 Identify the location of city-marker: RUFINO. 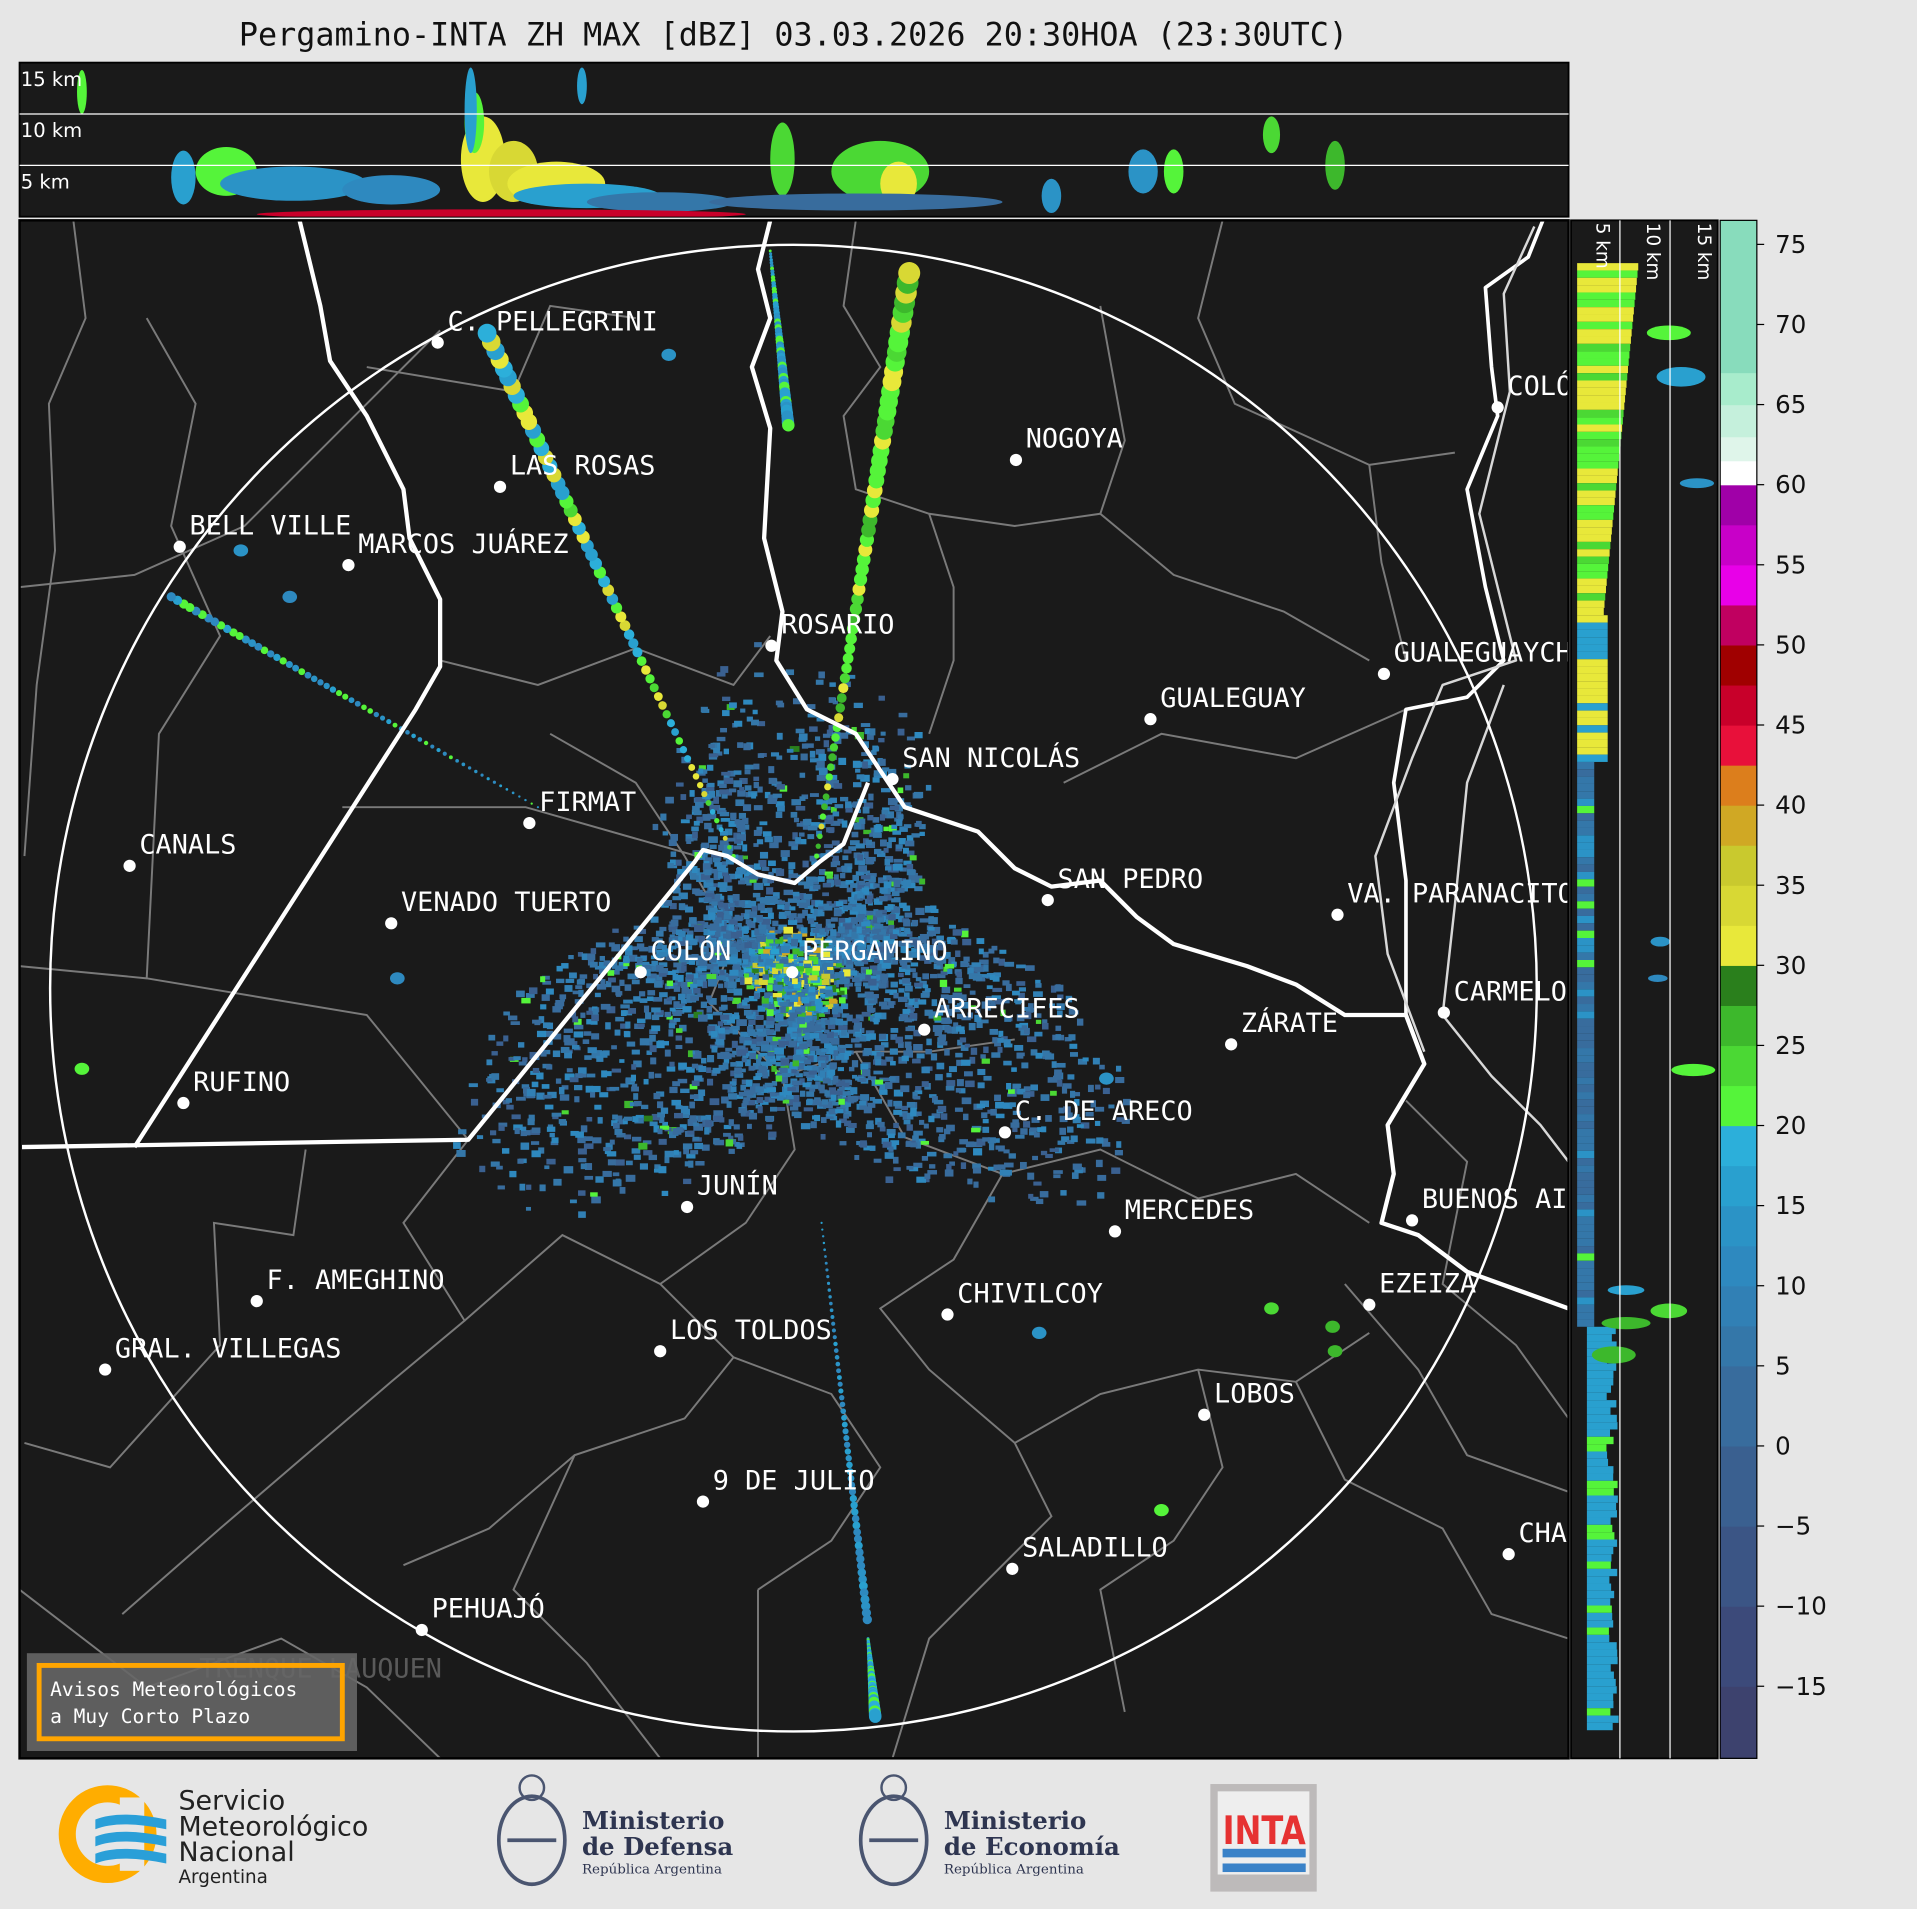
(233, 1088).